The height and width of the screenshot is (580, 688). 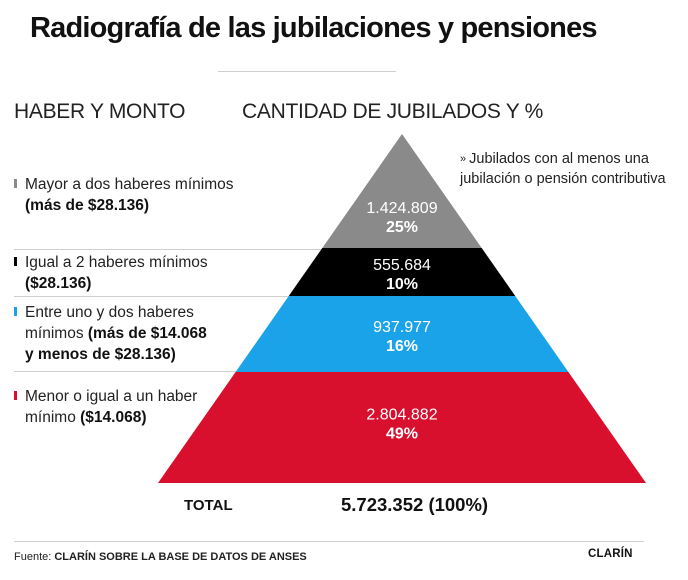 What do you see at coordinates (402, 284) in the screenshot?
I see `pyramid-percent-label: 10%` at bounding box center [402, 284].